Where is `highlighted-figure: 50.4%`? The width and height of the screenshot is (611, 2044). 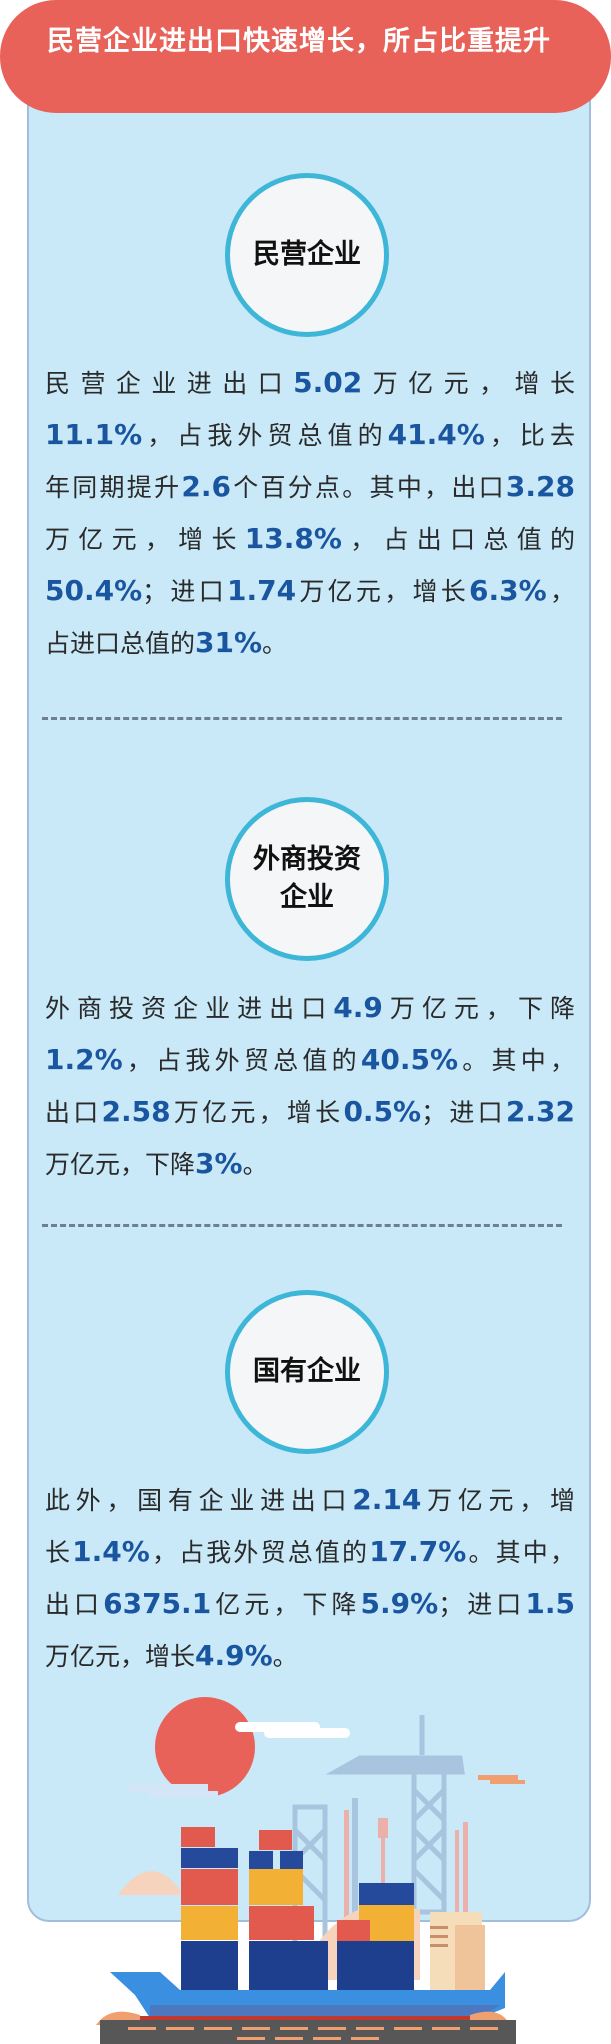
highlighted-figure: 50.4% is located at coordinates (94, 590).